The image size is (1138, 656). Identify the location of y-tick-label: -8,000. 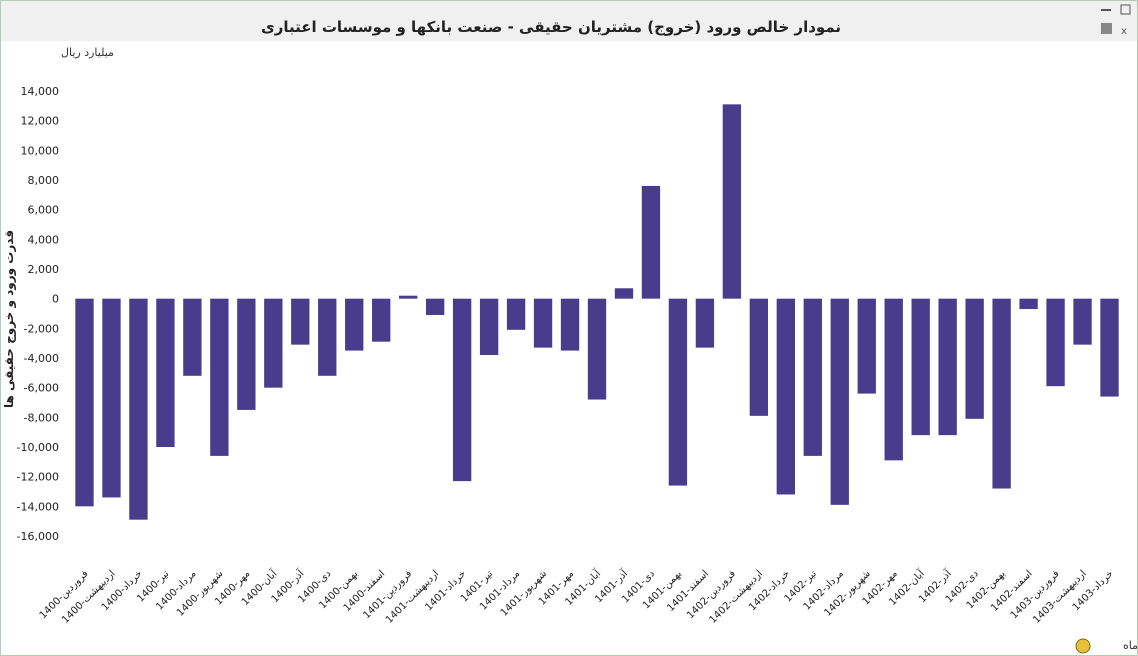
(41, 417).